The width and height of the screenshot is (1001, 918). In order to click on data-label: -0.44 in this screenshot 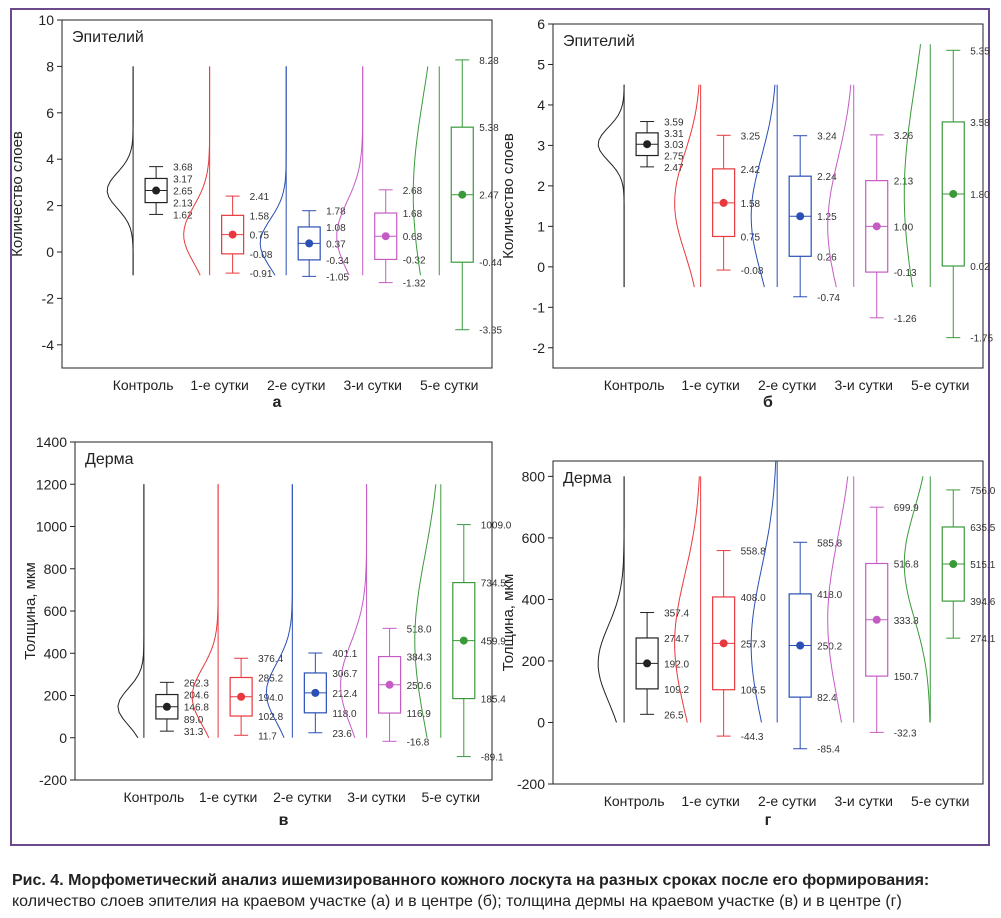, I will do `click(490, 263)`.